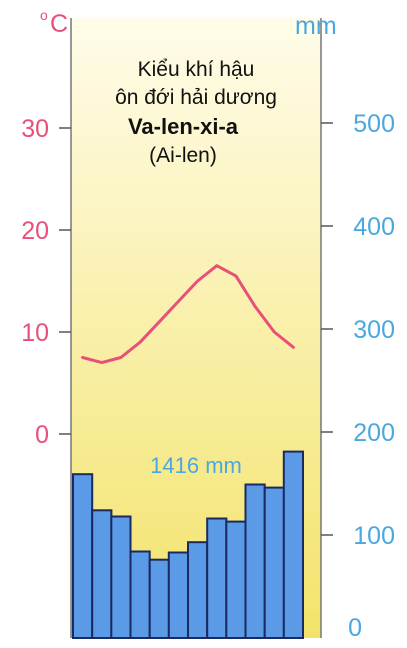 The height and width of the screenshot is (648, 407). I want to click on left-tick-label-0: 0, so click(42, 435).